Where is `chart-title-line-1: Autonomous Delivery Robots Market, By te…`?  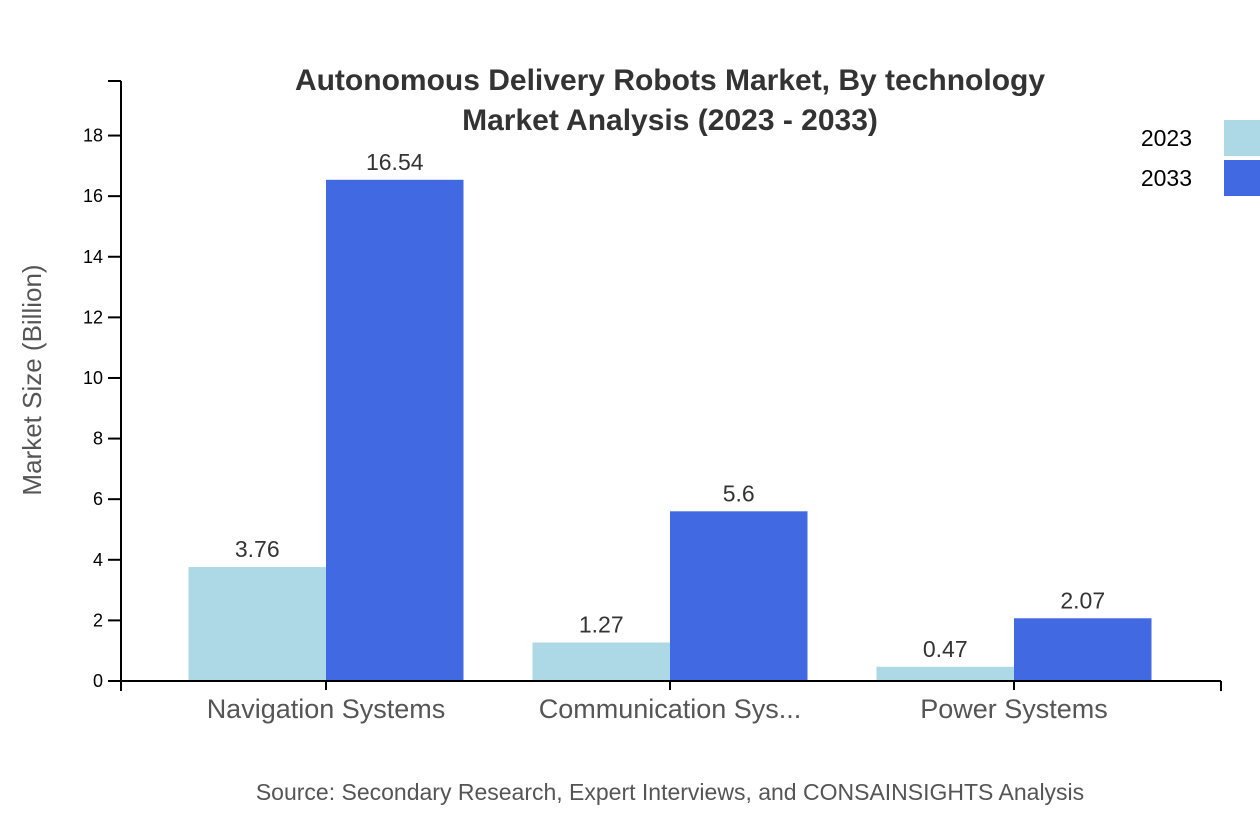
chart-title-line-1: Autonomous Delivery Robots Market, By te… is located at coordinates (670, 80).